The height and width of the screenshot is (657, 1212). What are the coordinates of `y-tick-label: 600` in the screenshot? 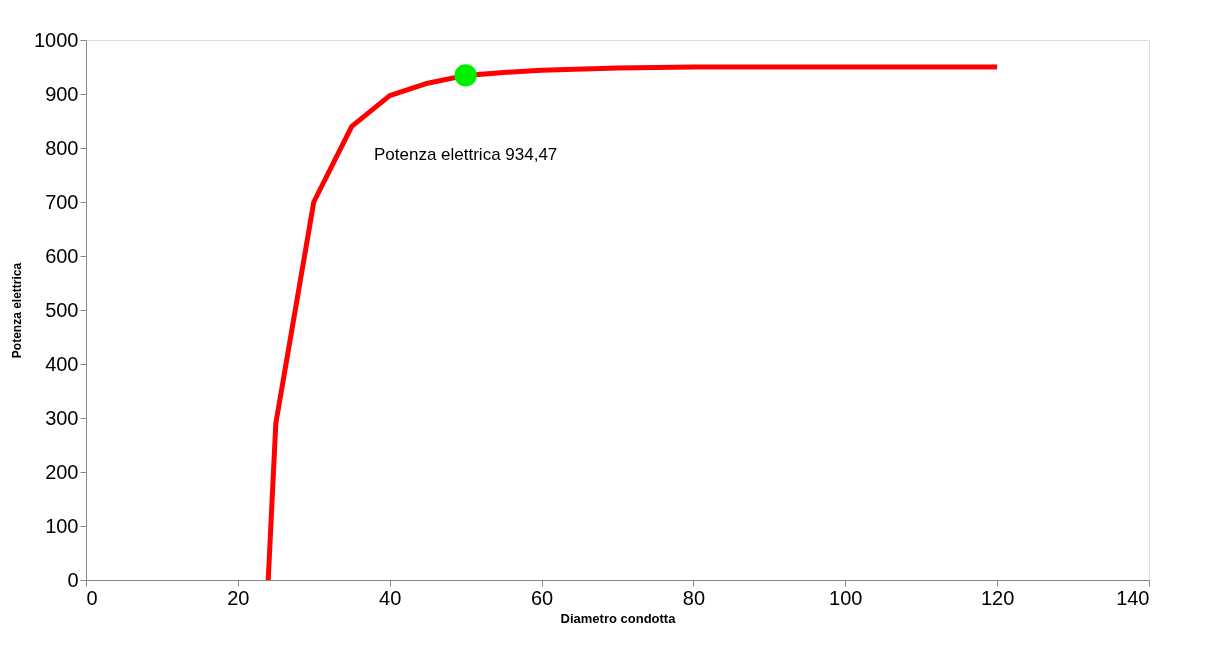 It's located at (62, 255).